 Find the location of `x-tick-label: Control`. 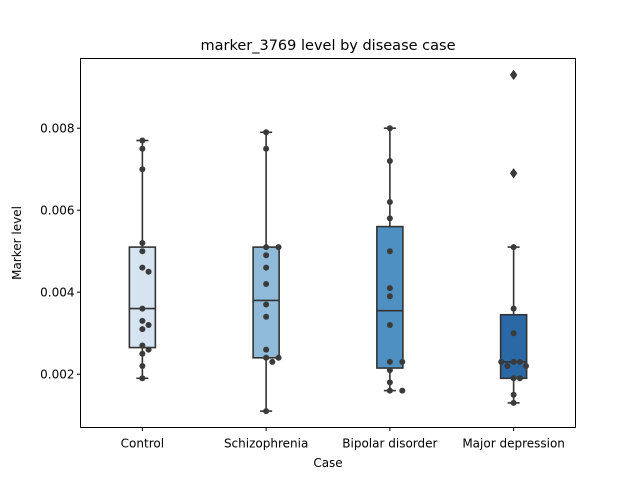

x-tick-label: Control is located at coordinates (142, 444).